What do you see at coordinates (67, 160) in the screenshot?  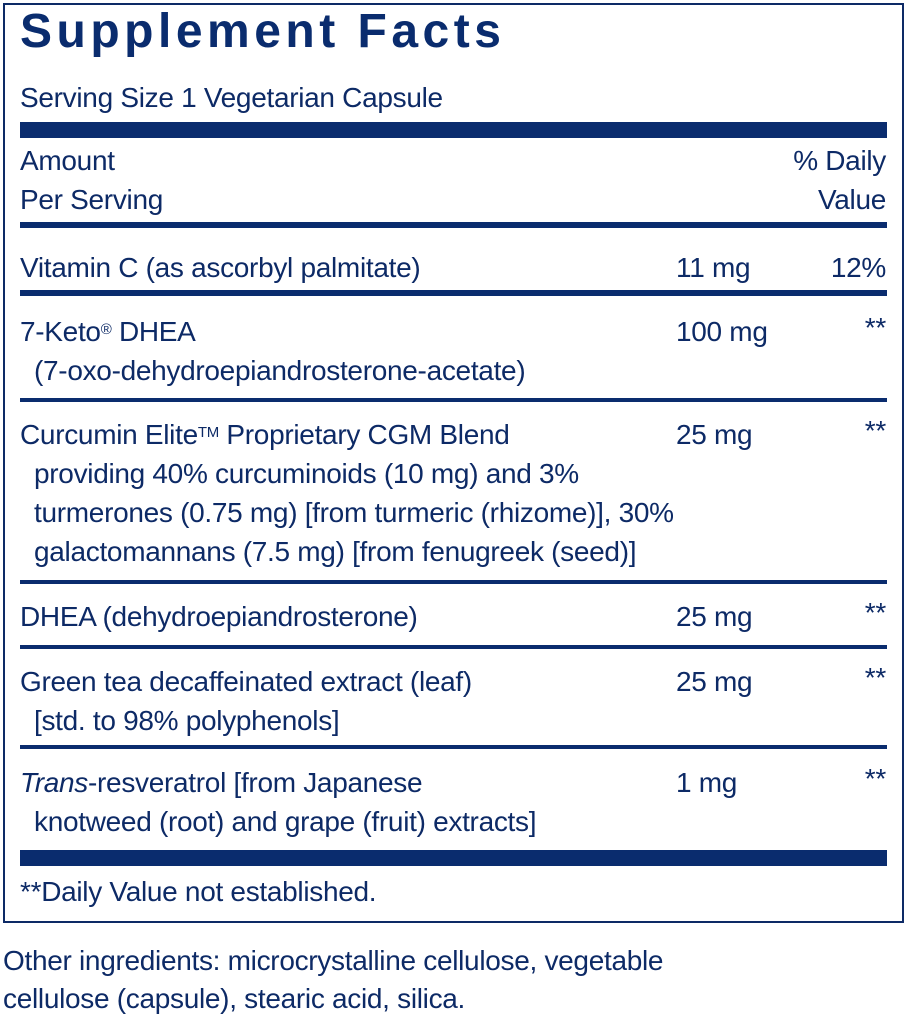 I see `header-amount: Amount` at bounding box center [67, 160].